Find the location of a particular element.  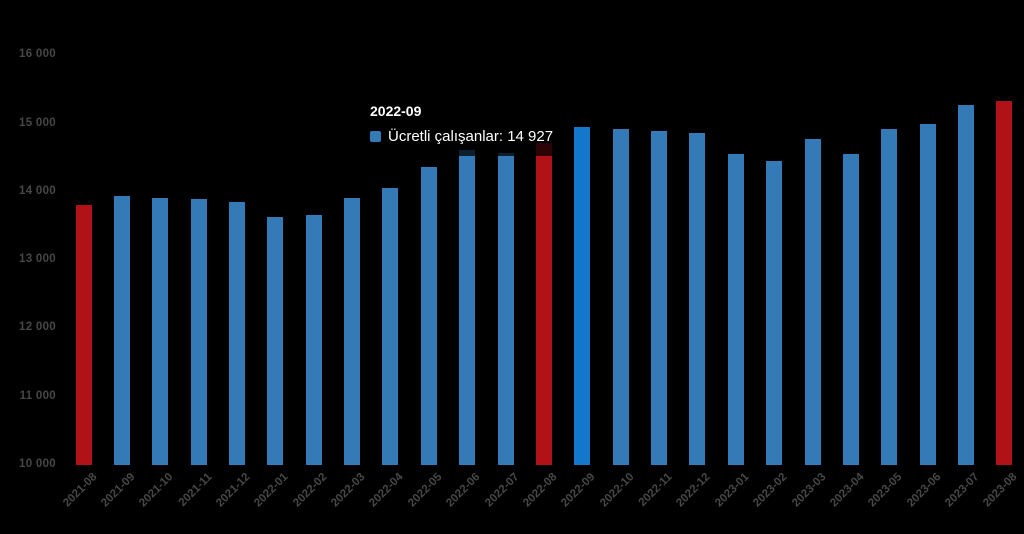

x-axis-label: 2022-10 is located at coordinates (617, 490).